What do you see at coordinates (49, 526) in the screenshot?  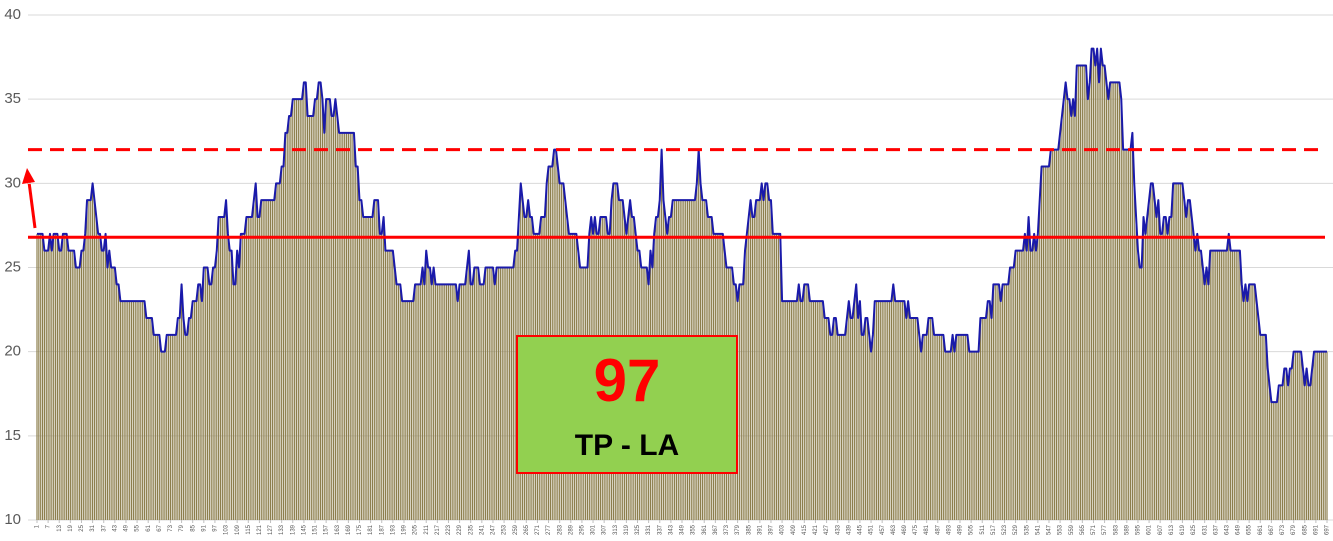 I see `x-tick-label: 7` at bounding box center [49, 526].